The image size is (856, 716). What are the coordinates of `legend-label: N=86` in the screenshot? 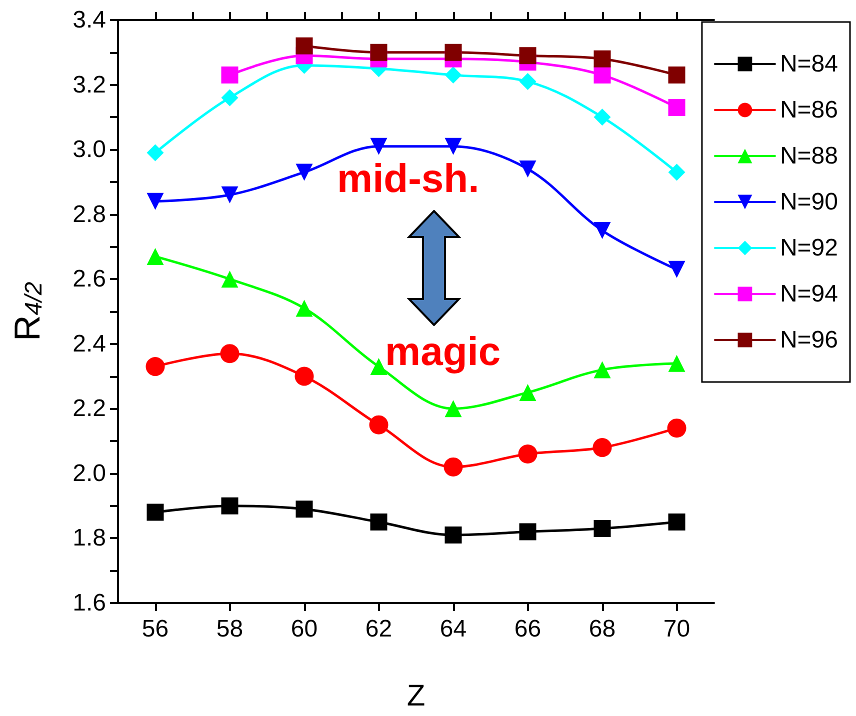 It's located at (809, 110).